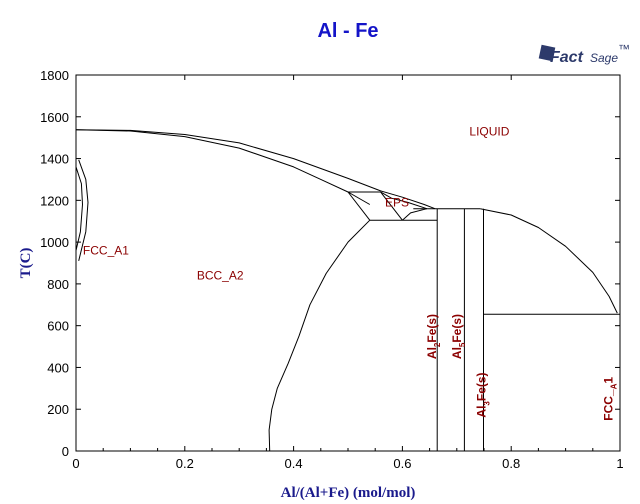 This screenshot has width=640, height=504. What do you see at coordinates (26, 263) in the screenshot?
I see `y-axis-label: T(C)` at bounding box center [26, 263].